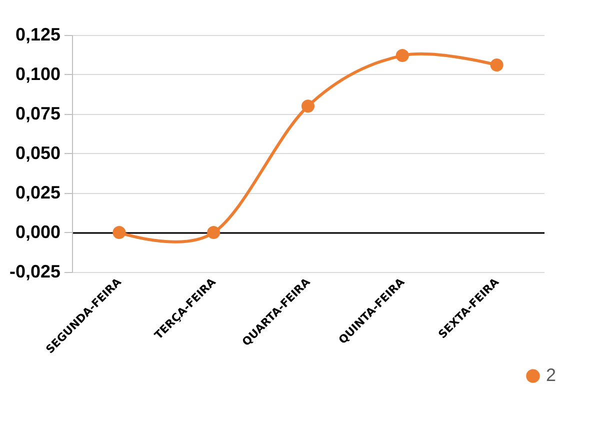 The height and width of the screenshot is (421, 603). Describe the element at coordinates (34, 272) in the screenshot. I see `y-tick-label: -0,025` at that location.